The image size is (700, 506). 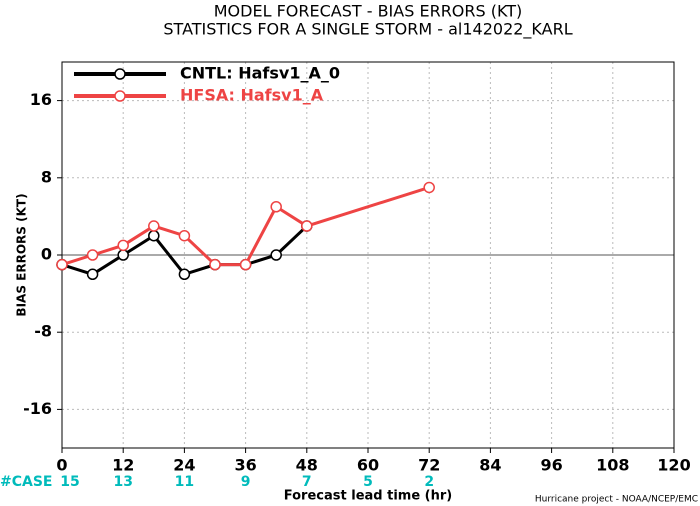 What do you see at coordinates (260, 73) in the screenshot?
I see `legend-label: CNTL: Hafsv1_A_0` at bounding box center [260, 73].